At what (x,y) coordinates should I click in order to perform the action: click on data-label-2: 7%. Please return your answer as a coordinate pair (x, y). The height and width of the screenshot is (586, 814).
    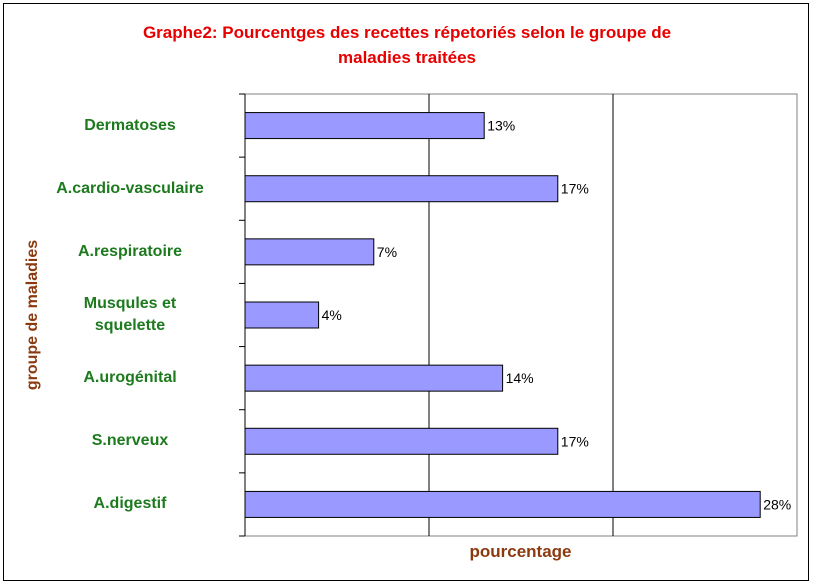
    Looking at the image, I should click on (387, 252).